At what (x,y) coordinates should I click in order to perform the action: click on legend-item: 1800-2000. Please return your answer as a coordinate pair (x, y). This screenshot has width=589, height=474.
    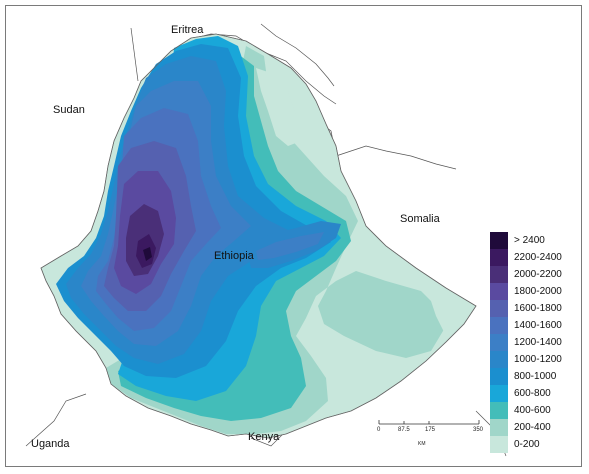
    Looking at the image, I should click on (535, 291).